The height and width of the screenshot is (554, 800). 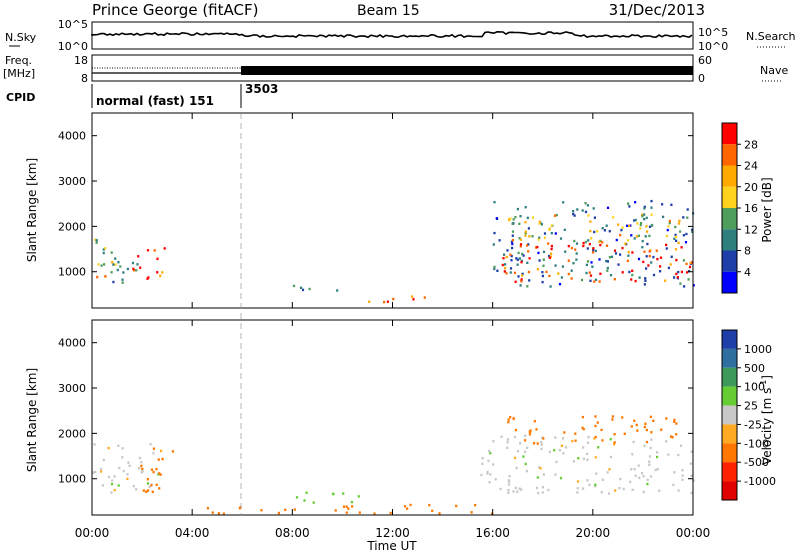 I want to click on velocity-y-label: Slant Range [km], so click(x=32, y=420).